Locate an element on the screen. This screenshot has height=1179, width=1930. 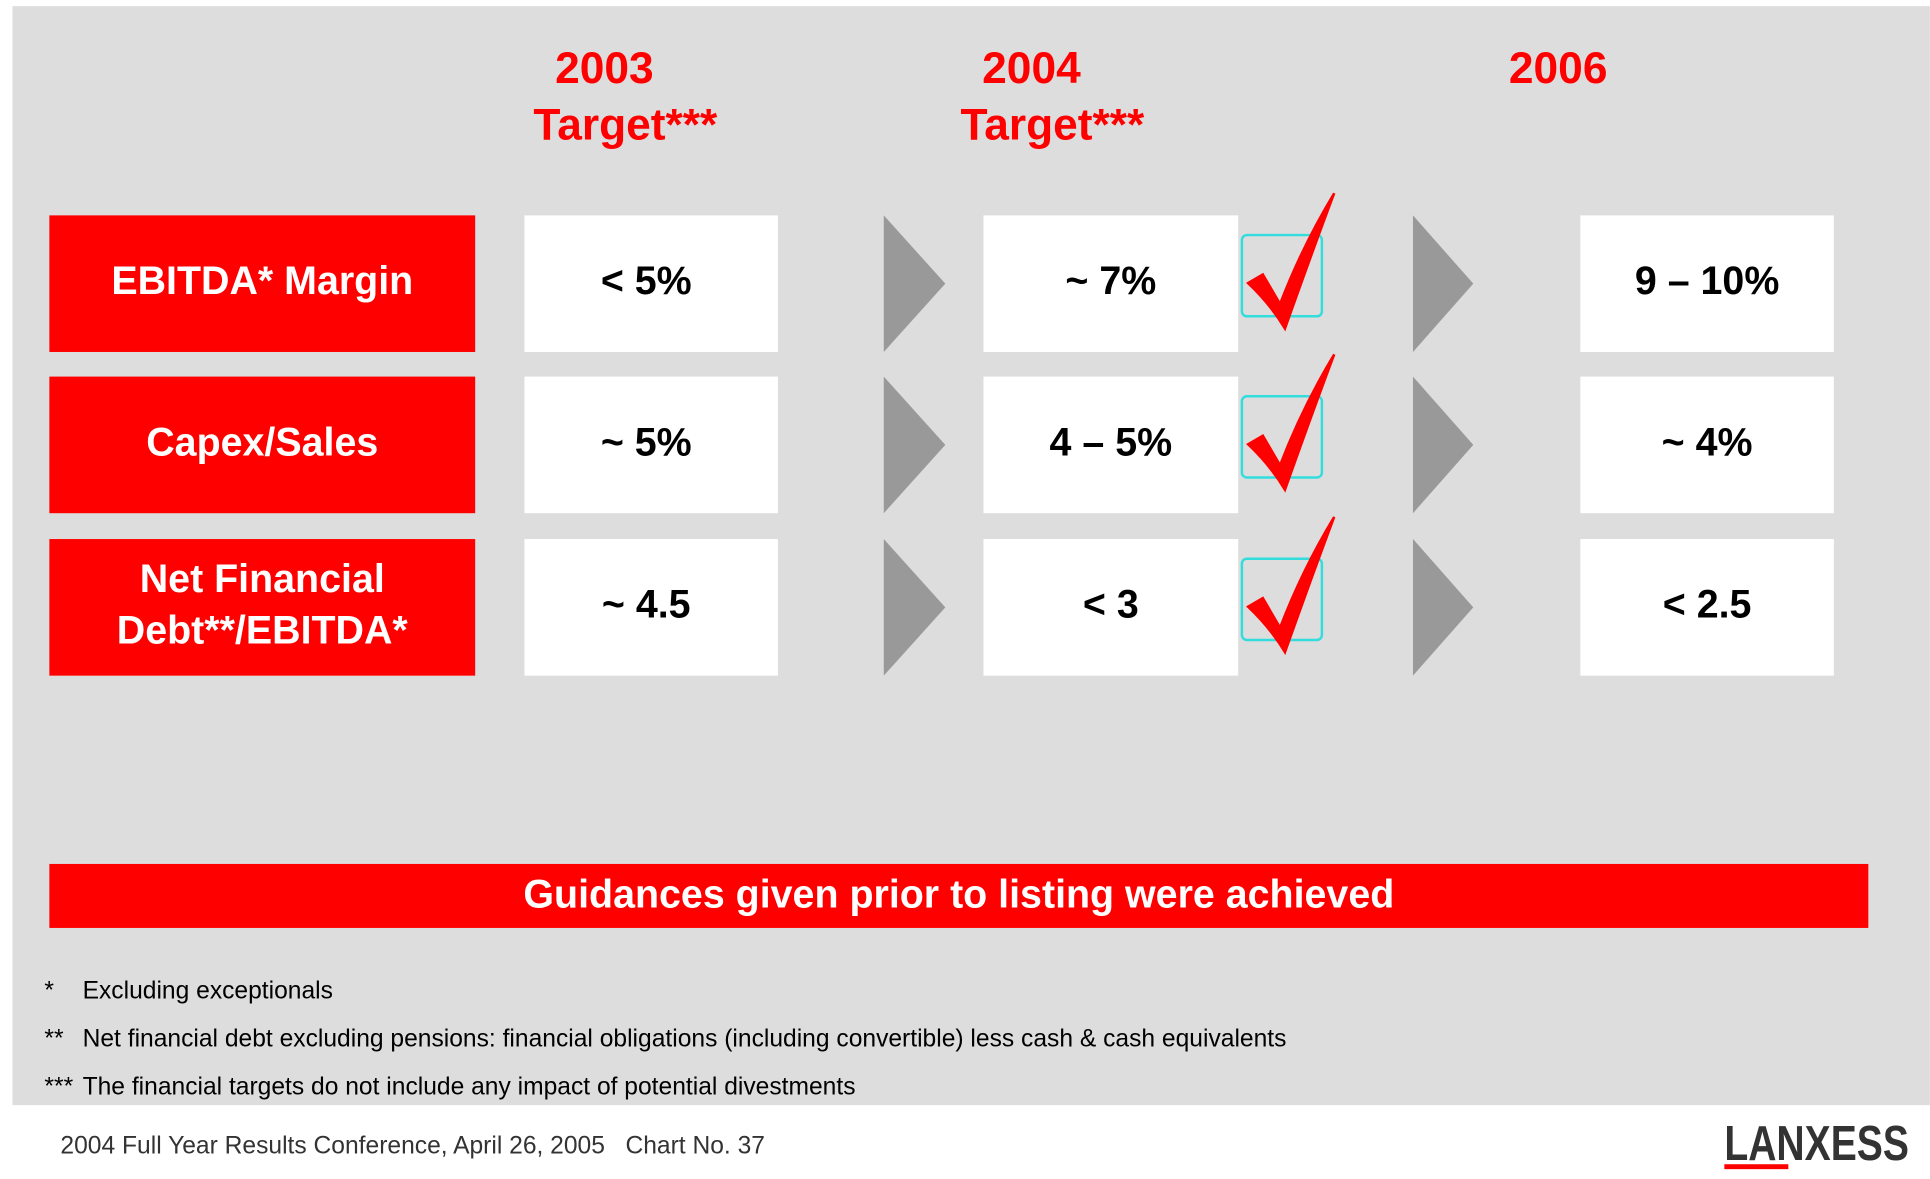
column-year: 2003 is located at coordinates (604, 68).